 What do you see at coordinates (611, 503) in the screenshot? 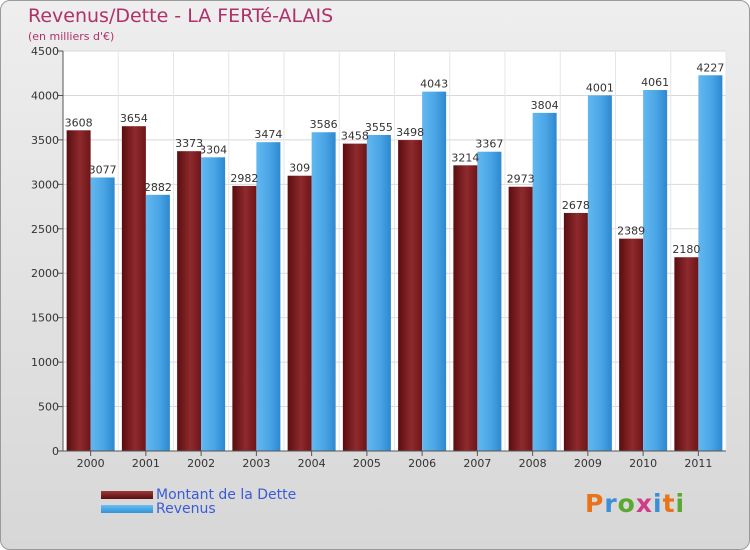
I see `logo-letter: r` at bounding box center [611, 503].